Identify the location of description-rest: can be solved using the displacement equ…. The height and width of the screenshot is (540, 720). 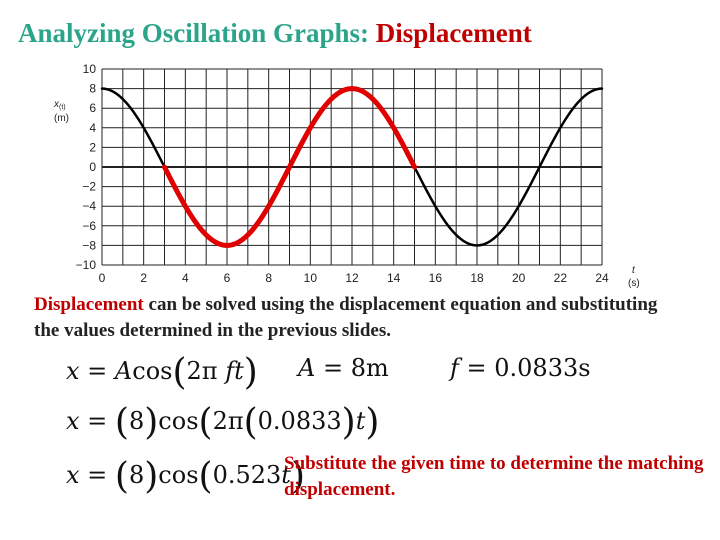
(346, 317).